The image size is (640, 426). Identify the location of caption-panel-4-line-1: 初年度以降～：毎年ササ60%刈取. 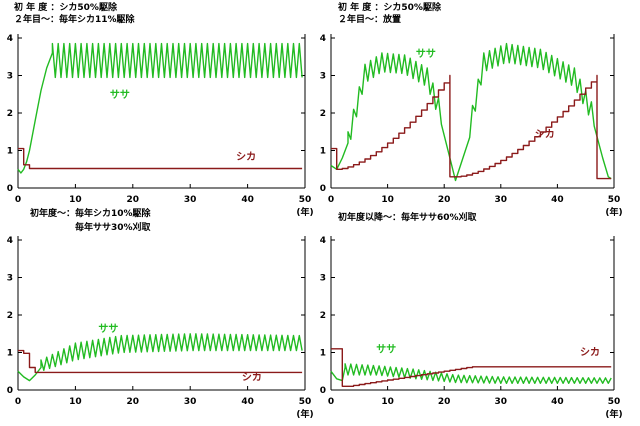
(407, 218).